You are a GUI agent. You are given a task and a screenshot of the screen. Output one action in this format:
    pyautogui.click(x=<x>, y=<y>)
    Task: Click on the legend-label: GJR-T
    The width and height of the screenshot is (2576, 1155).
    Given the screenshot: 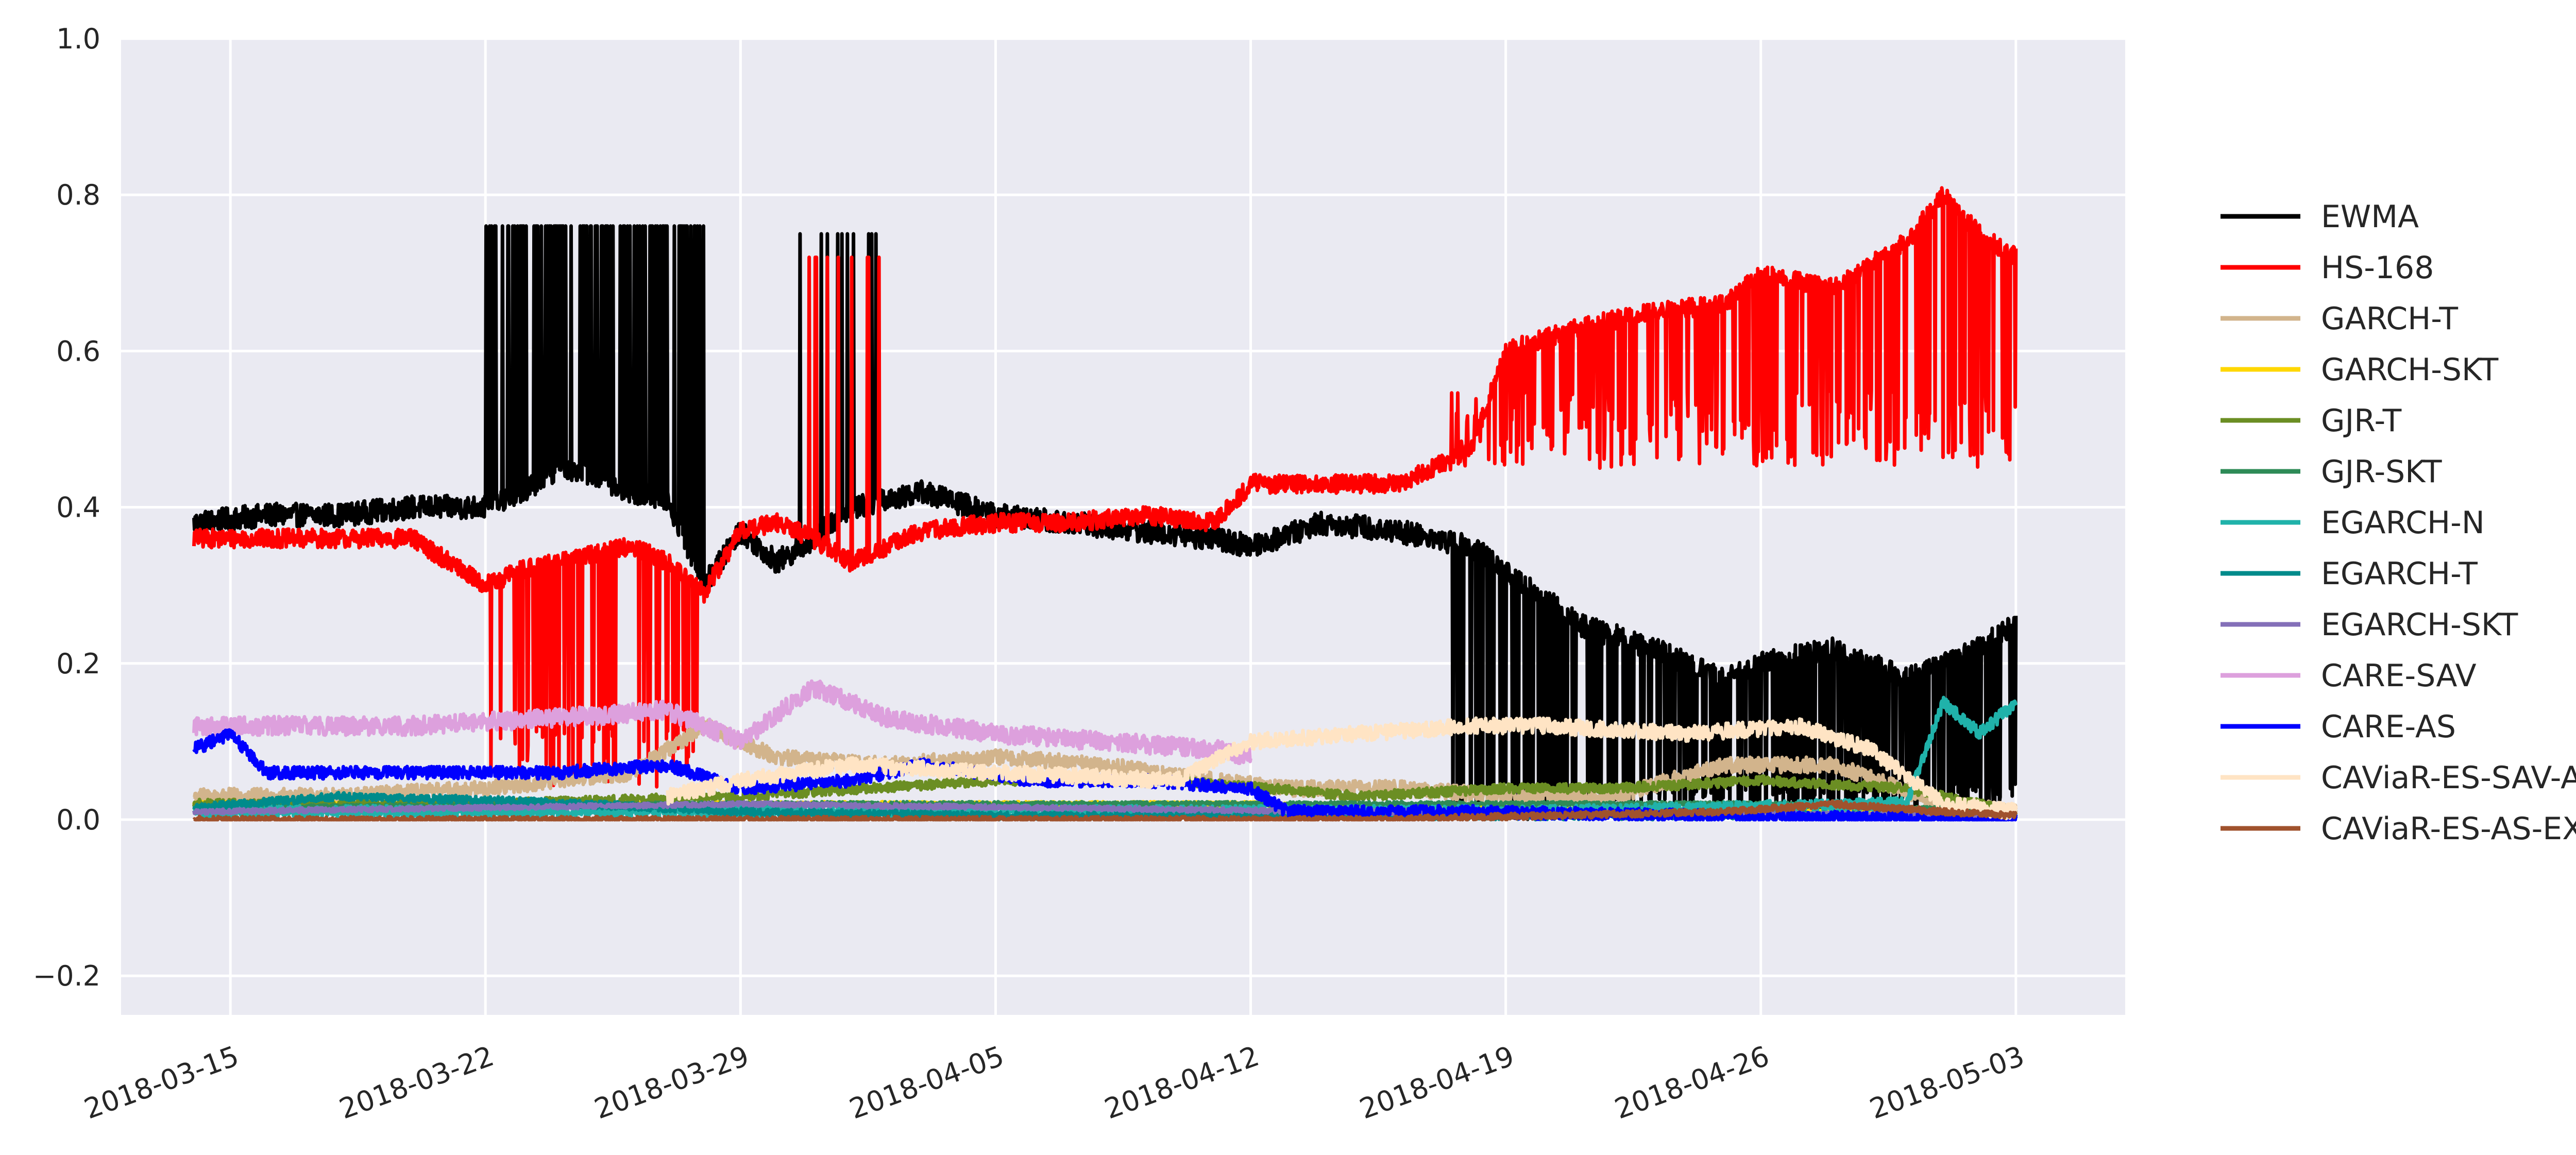 What is the action you would take?
    pyautogui.click(x=2361, y=421)
    